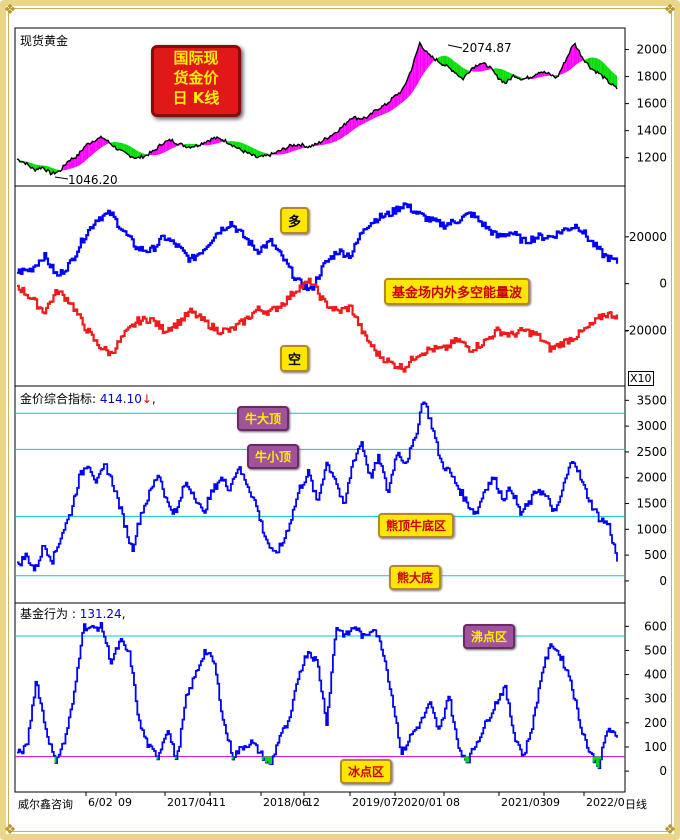 This screenshot has height=840, width=680. I want to click on low-pointer, so click(61, 178).